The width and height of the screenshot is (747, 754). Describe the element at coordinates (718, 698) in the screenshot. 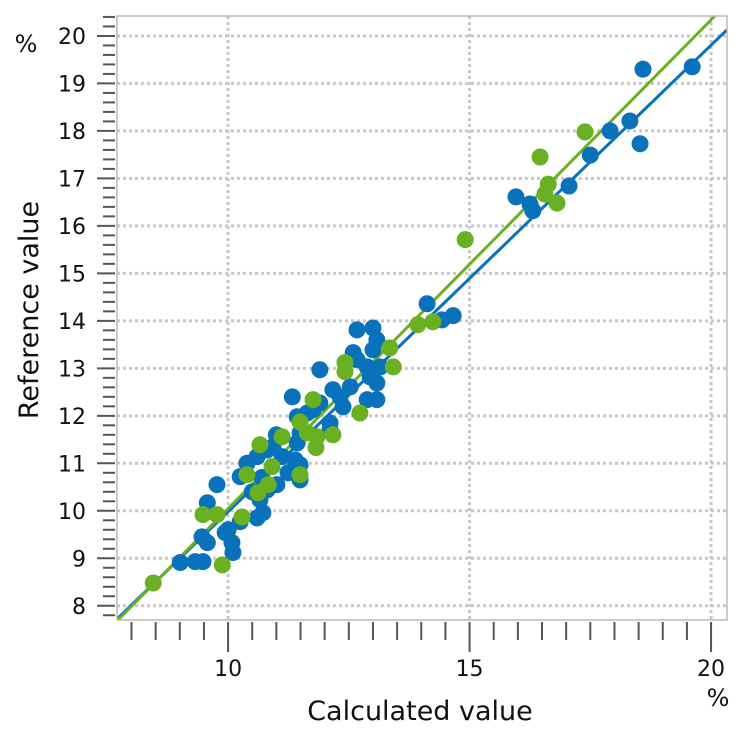

I see `x-axis-unit: %` at that location.